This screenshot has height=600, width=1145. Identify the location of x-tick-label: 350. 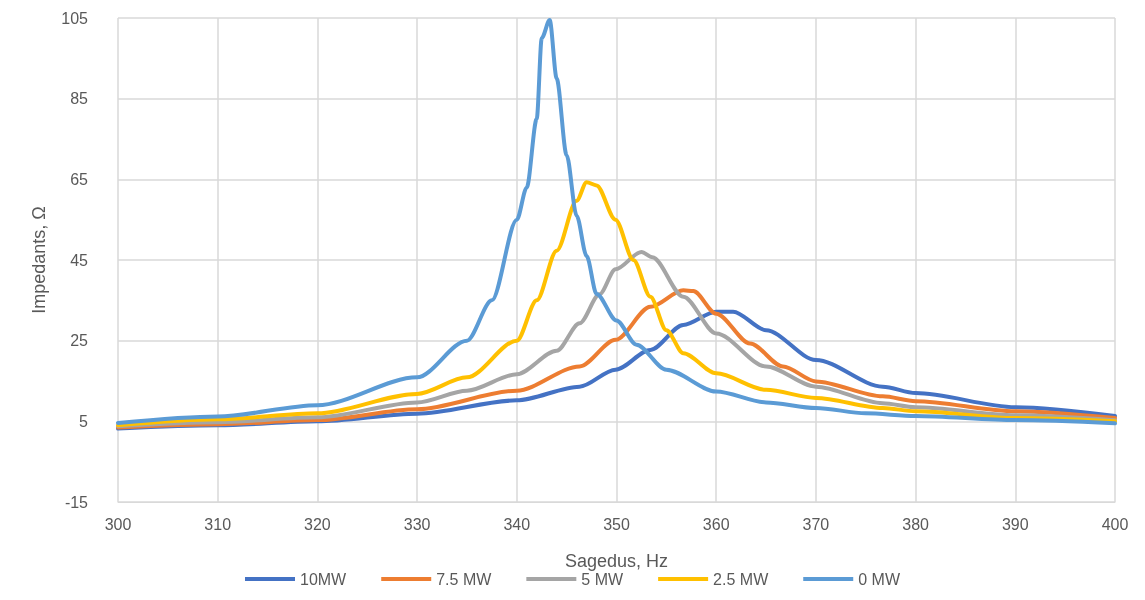
(616, 524).